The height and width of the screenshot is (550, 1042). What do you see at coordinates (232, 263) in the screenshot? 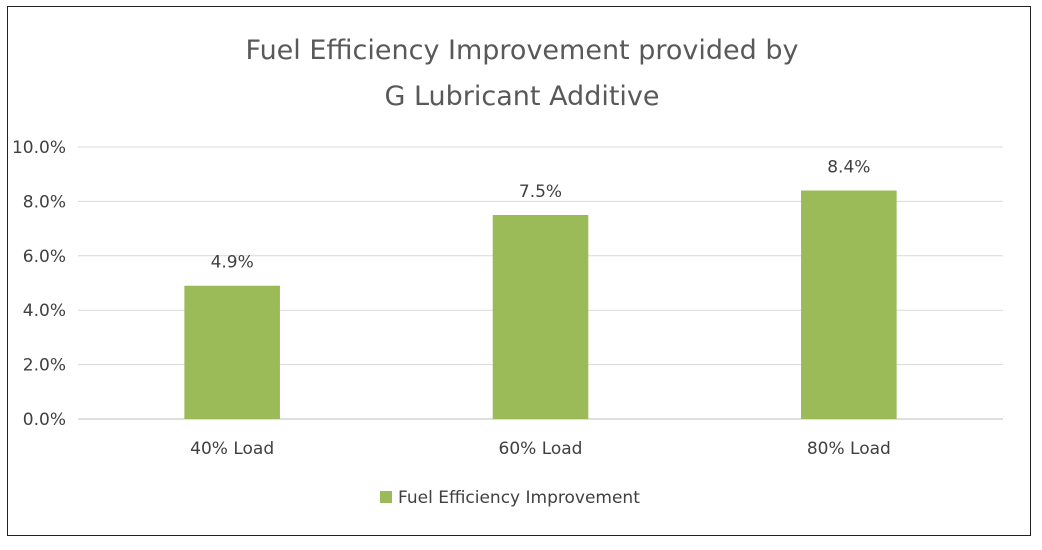
I see `data-label: 4.9%` at bounding box center [232, 263].